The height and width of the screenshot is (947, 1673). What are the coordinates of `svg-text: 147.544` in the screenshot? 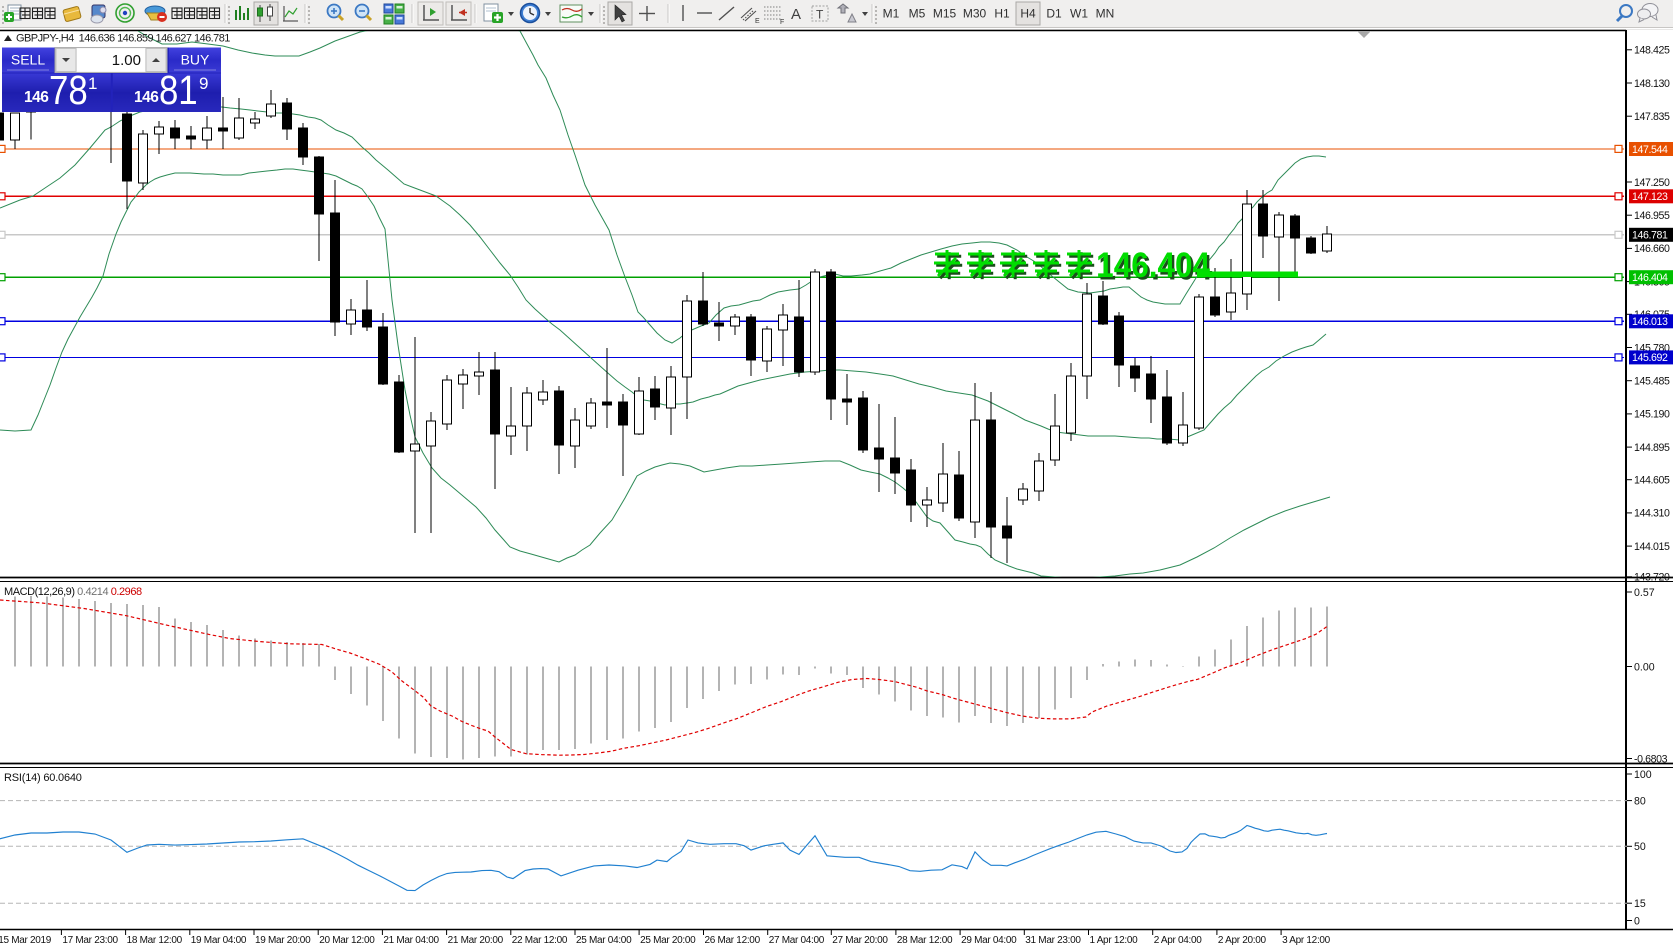 It's located at (1650, 150).